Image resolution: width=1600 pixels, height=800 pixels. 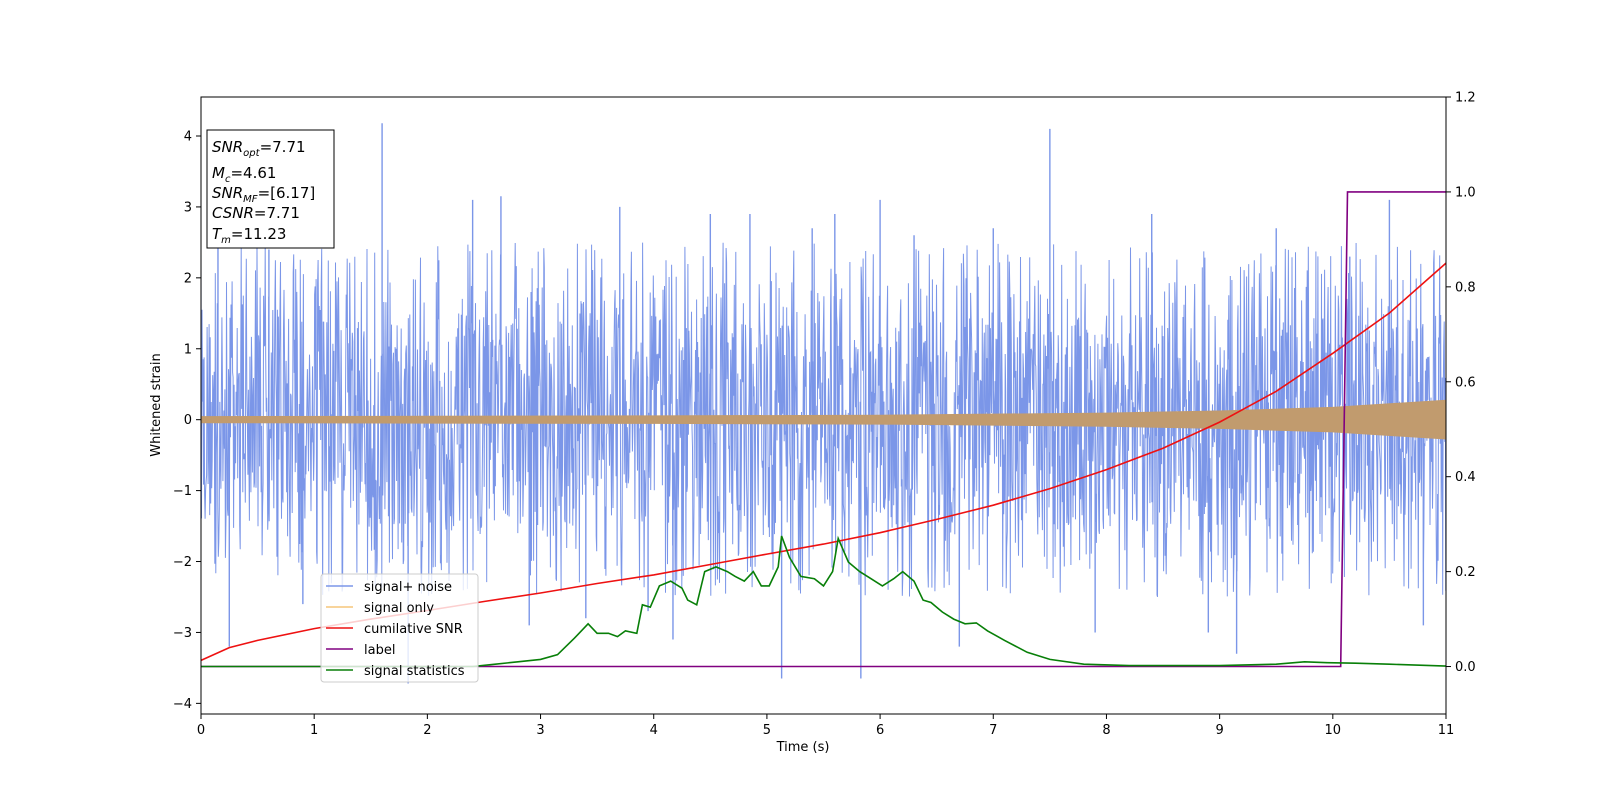 I want to click on signal-envelope, so click(x=823, y=419).